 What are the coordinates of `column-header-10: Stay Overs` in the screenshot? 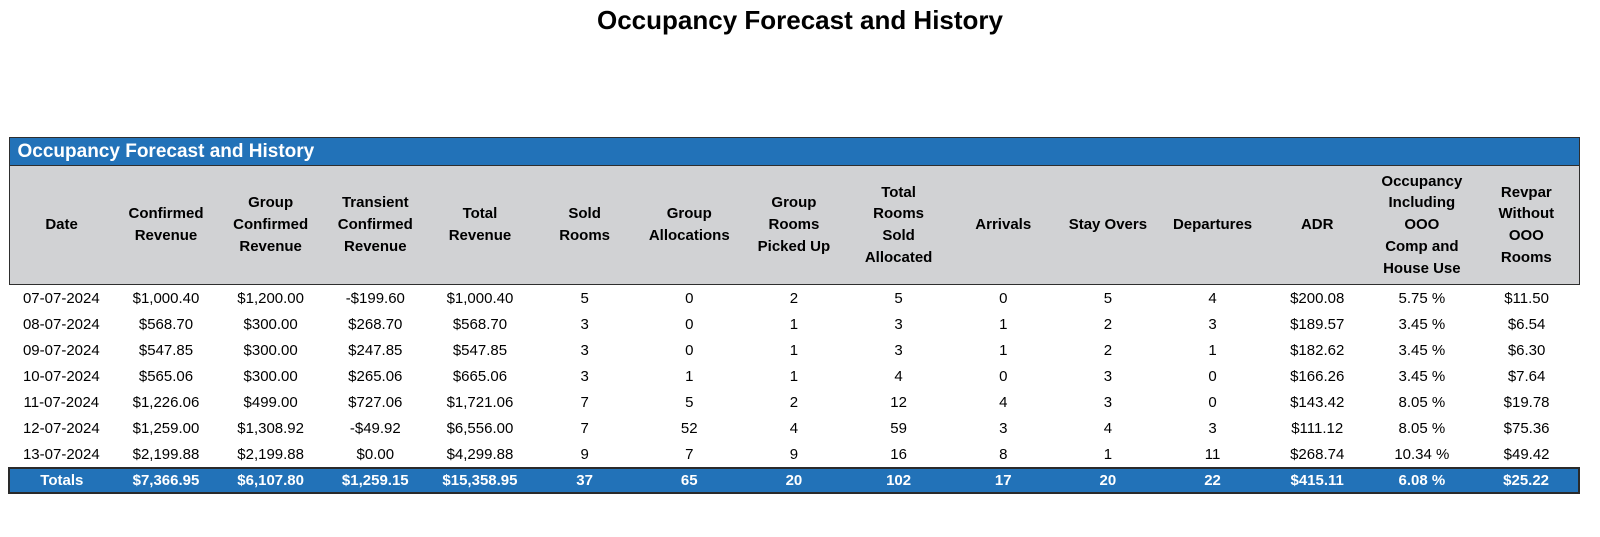 It's located at (1108, 225).